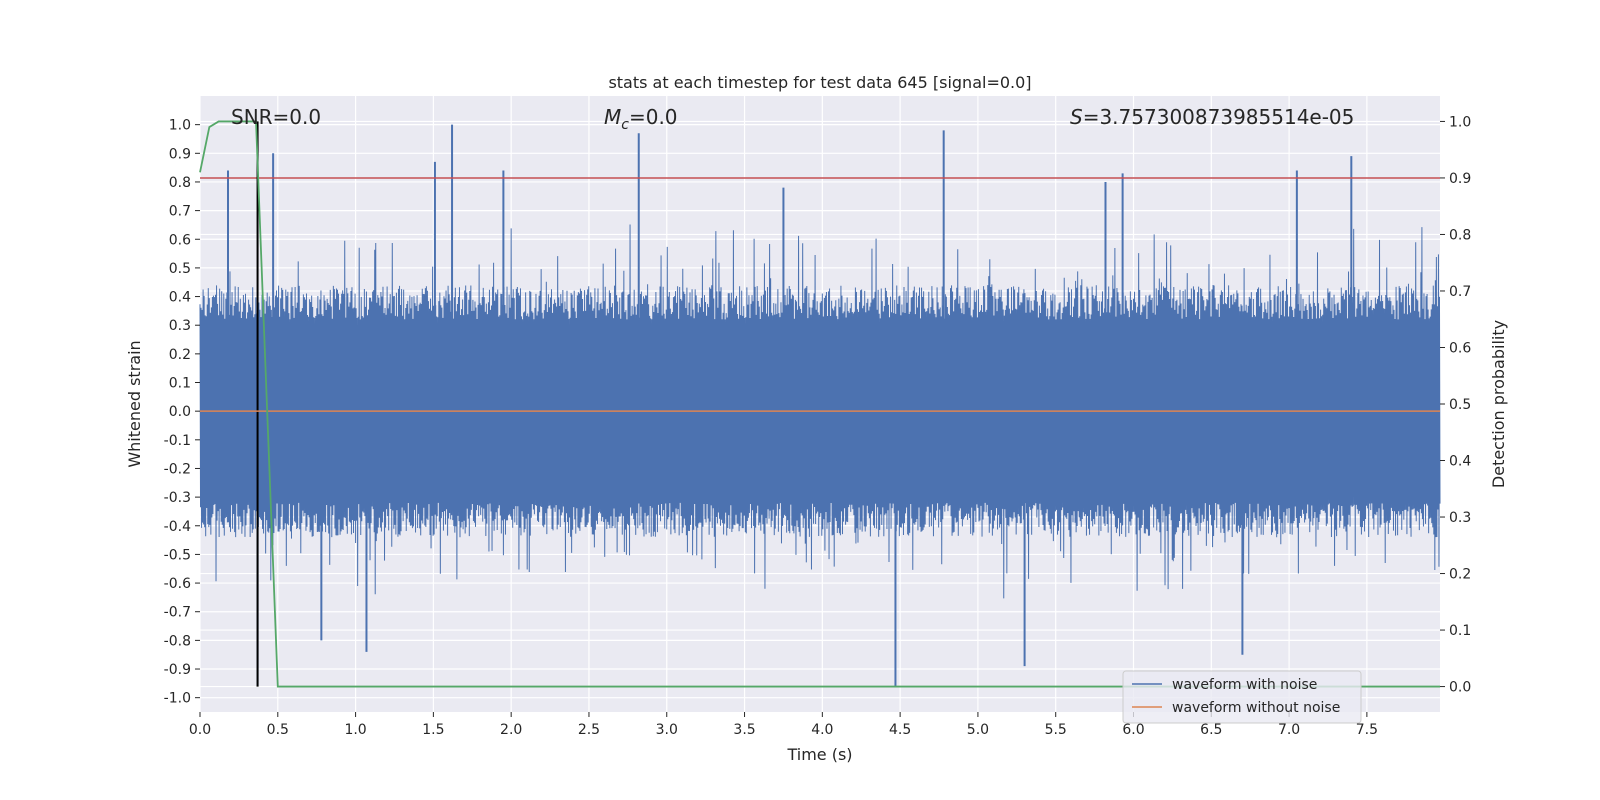 This screenshot has height=800, width=1600. I want to click on y-left-tick-label: -0.6, so click(177, 584).